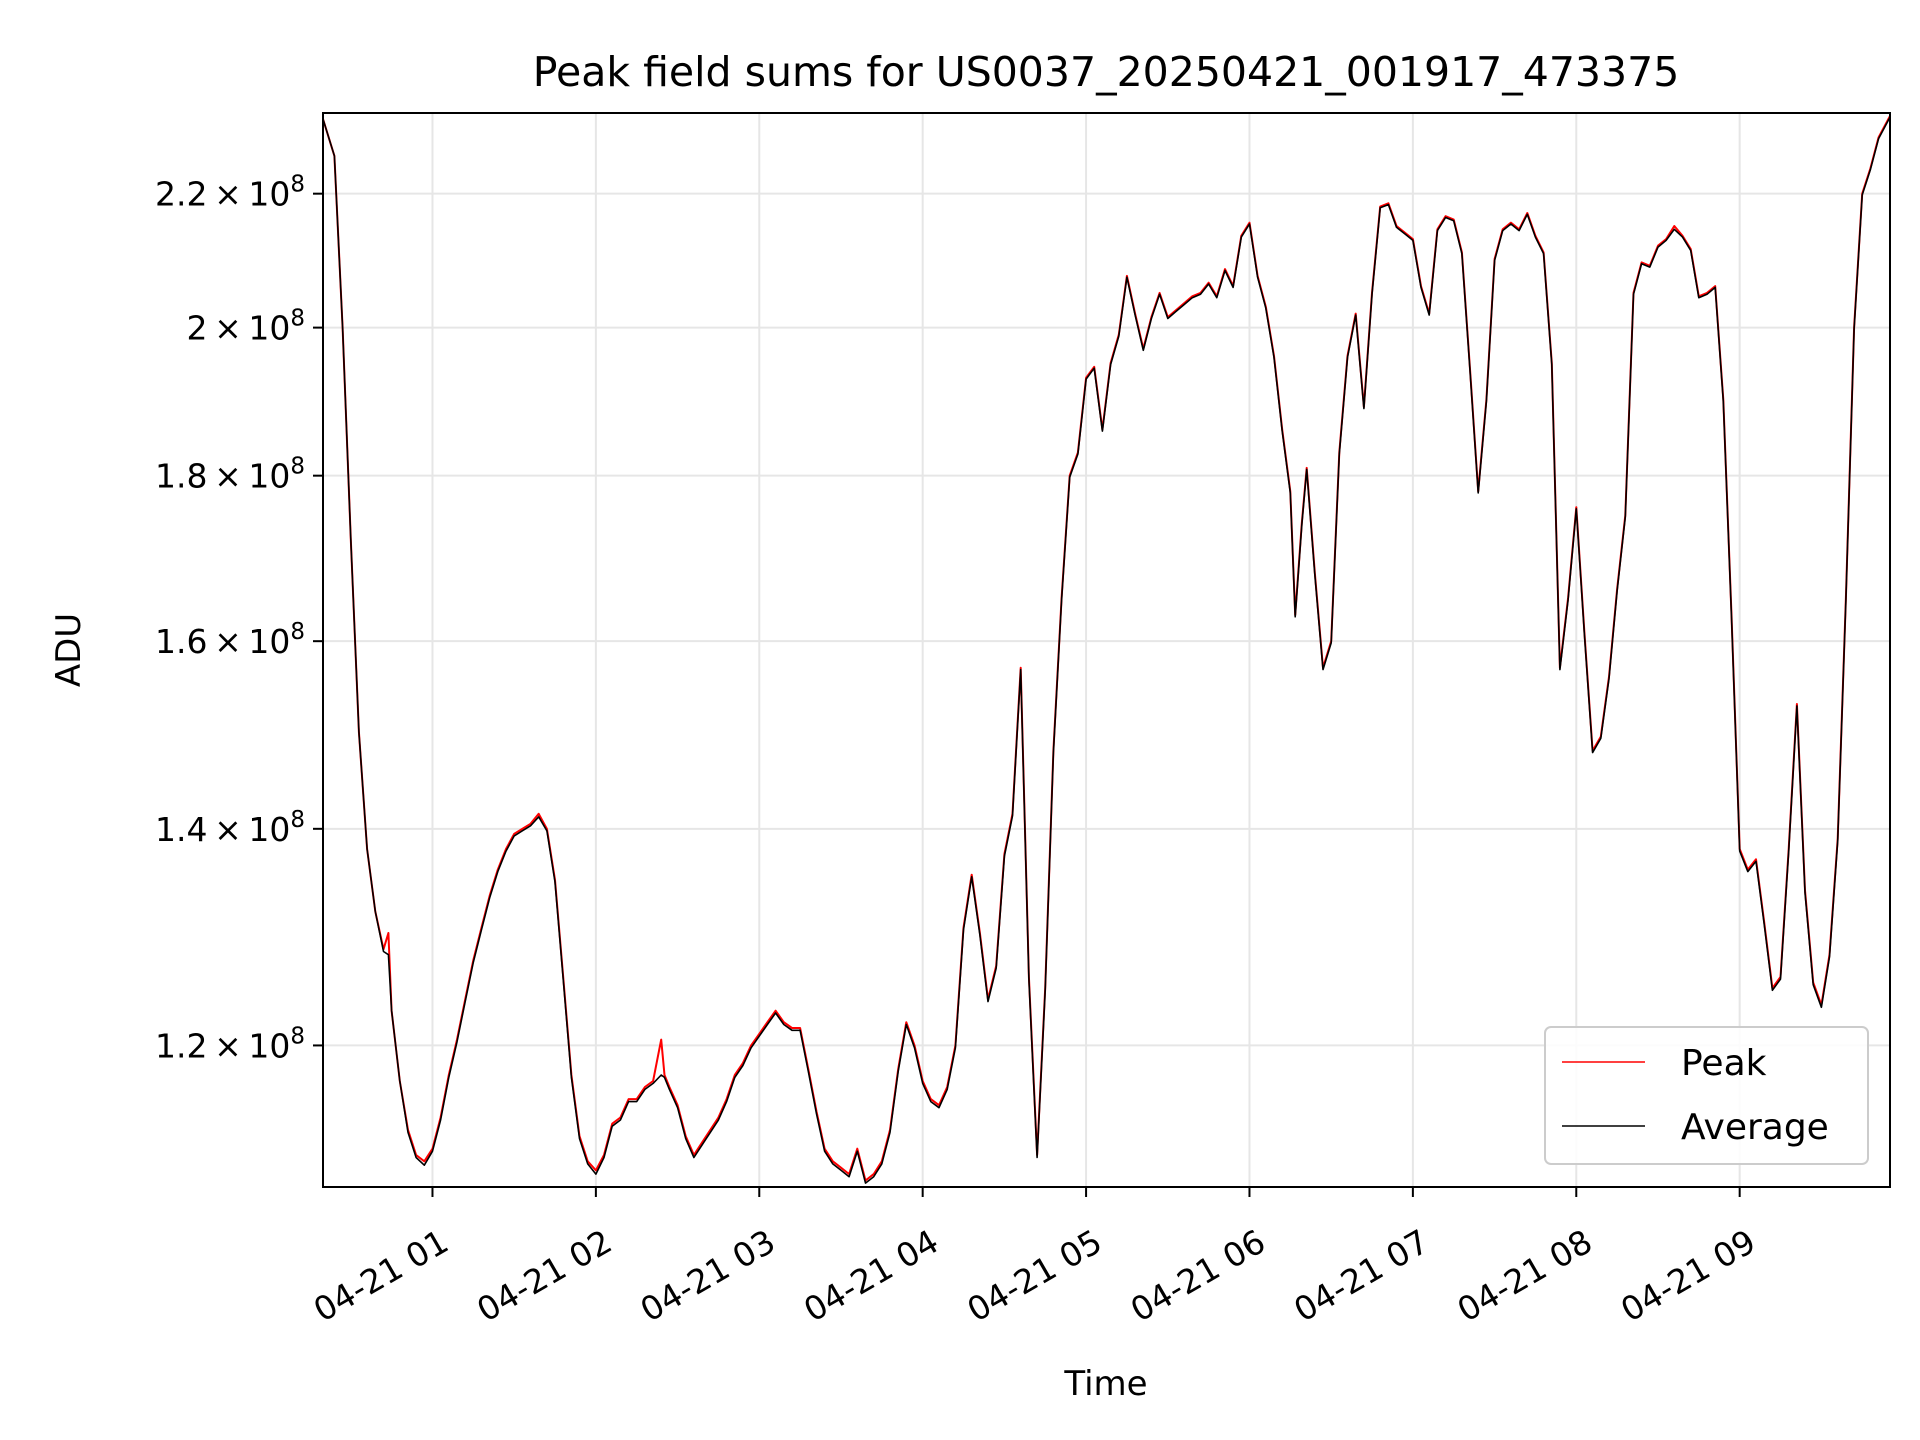 This screenshot has width=1920, height=1440. What do you see at coordinates (230, 1044) in the screenshot?
I see `y-tick-label: 1.2 × 108` at bounding box center [230, 1044].